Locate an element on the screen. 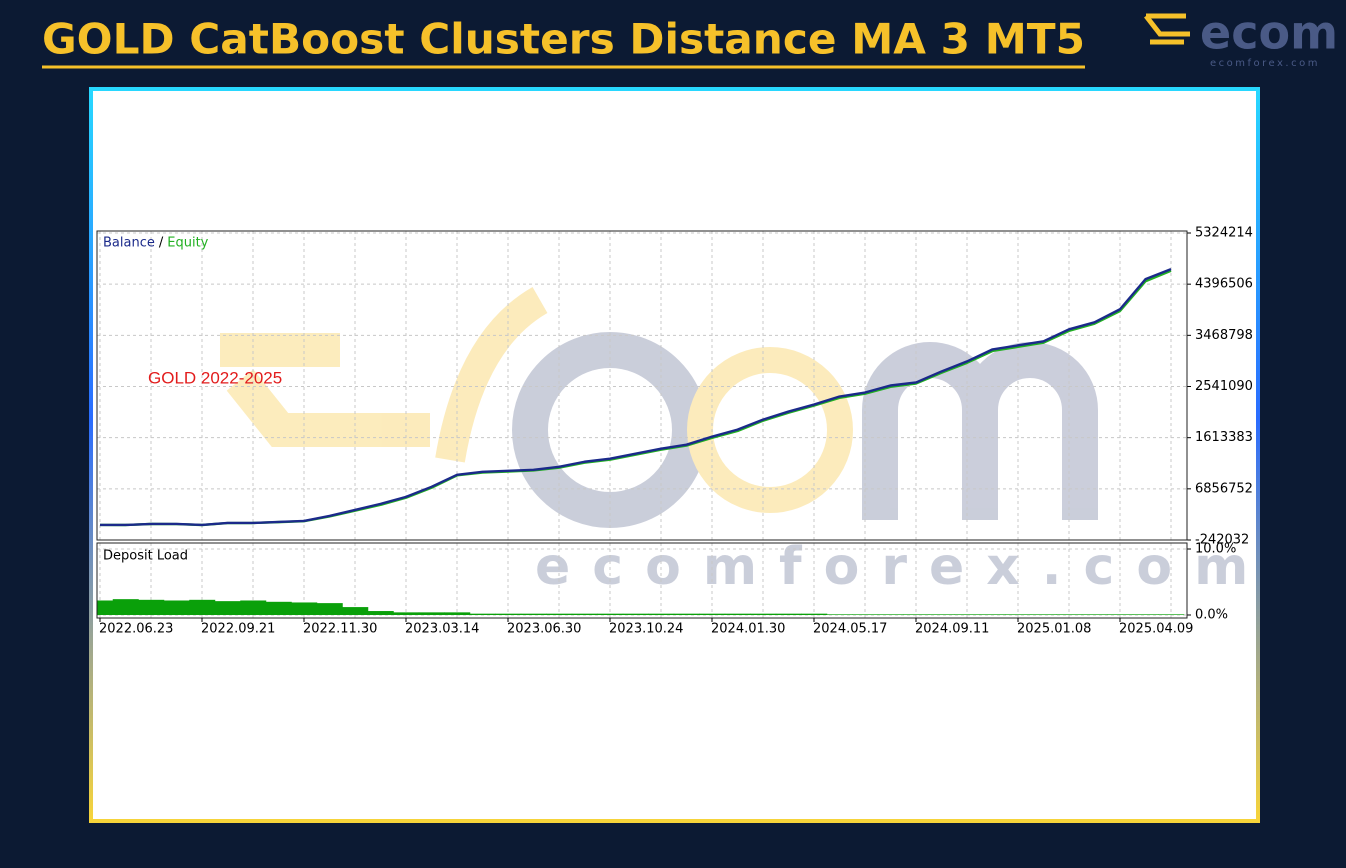  watermark-text: ecomforex.com is located at coordinates (902, 567).